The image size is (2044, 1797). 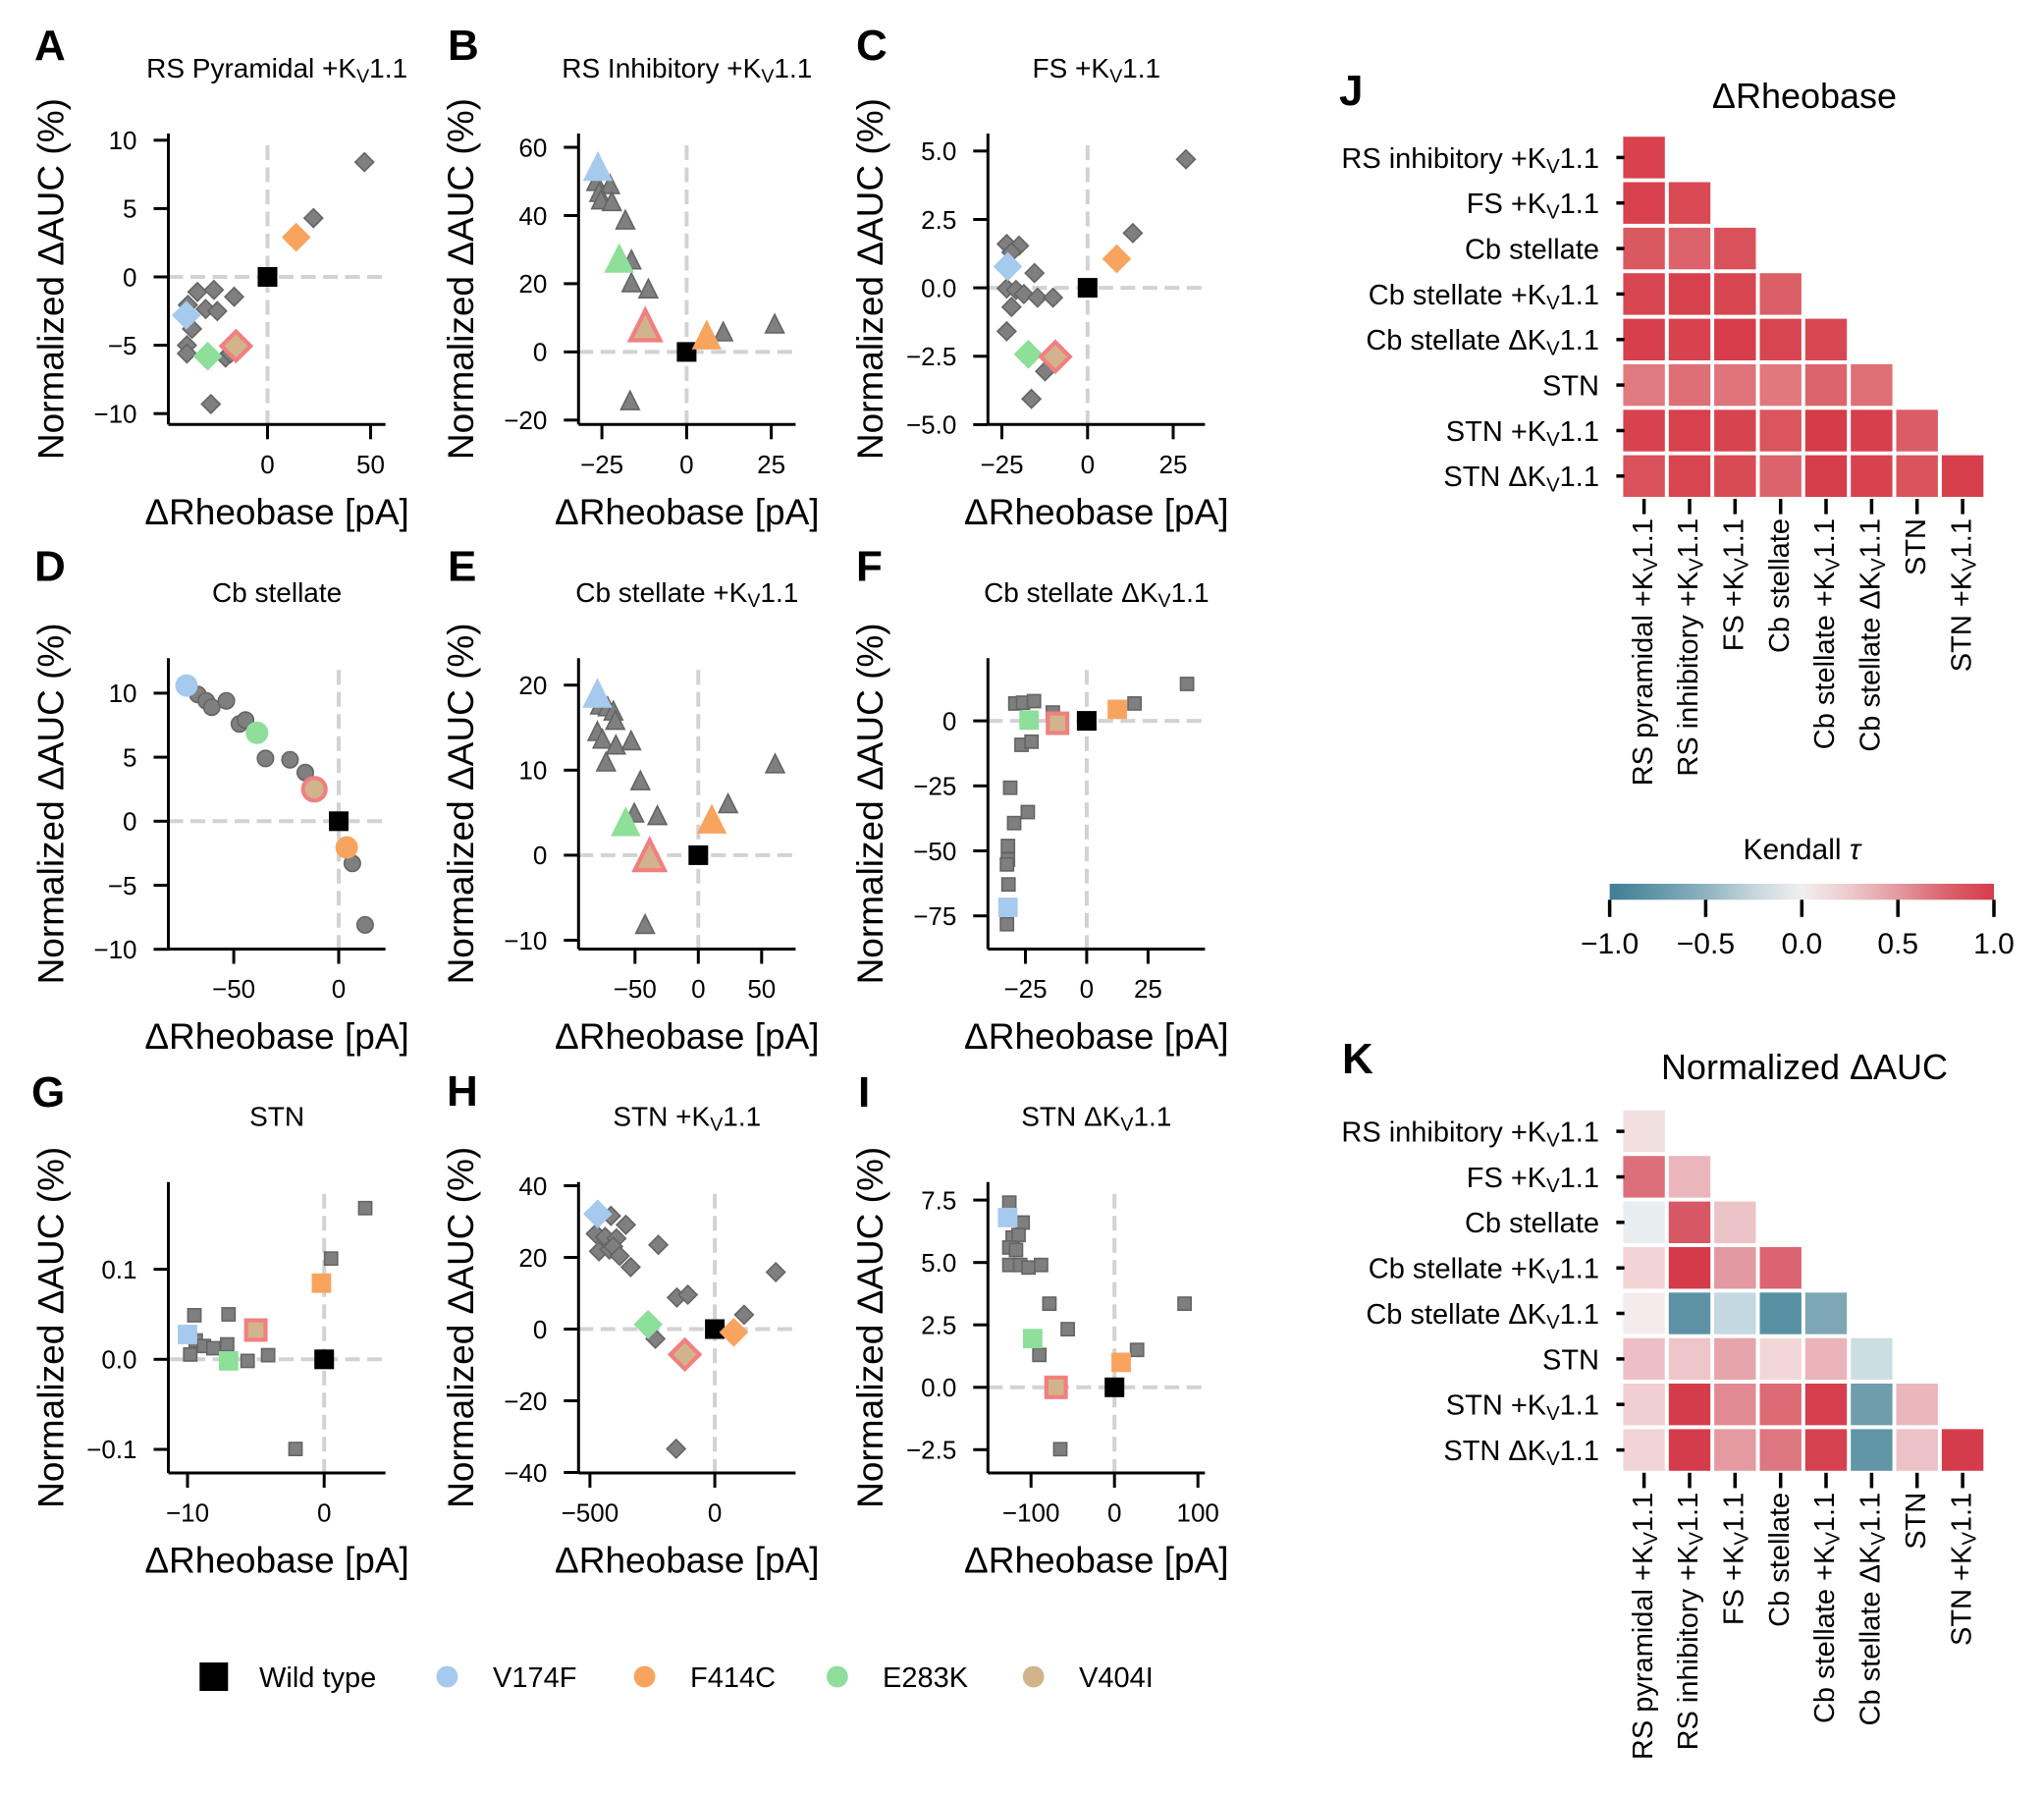 I want to click on svg-text: V174F, so click(x=534, y=1678).